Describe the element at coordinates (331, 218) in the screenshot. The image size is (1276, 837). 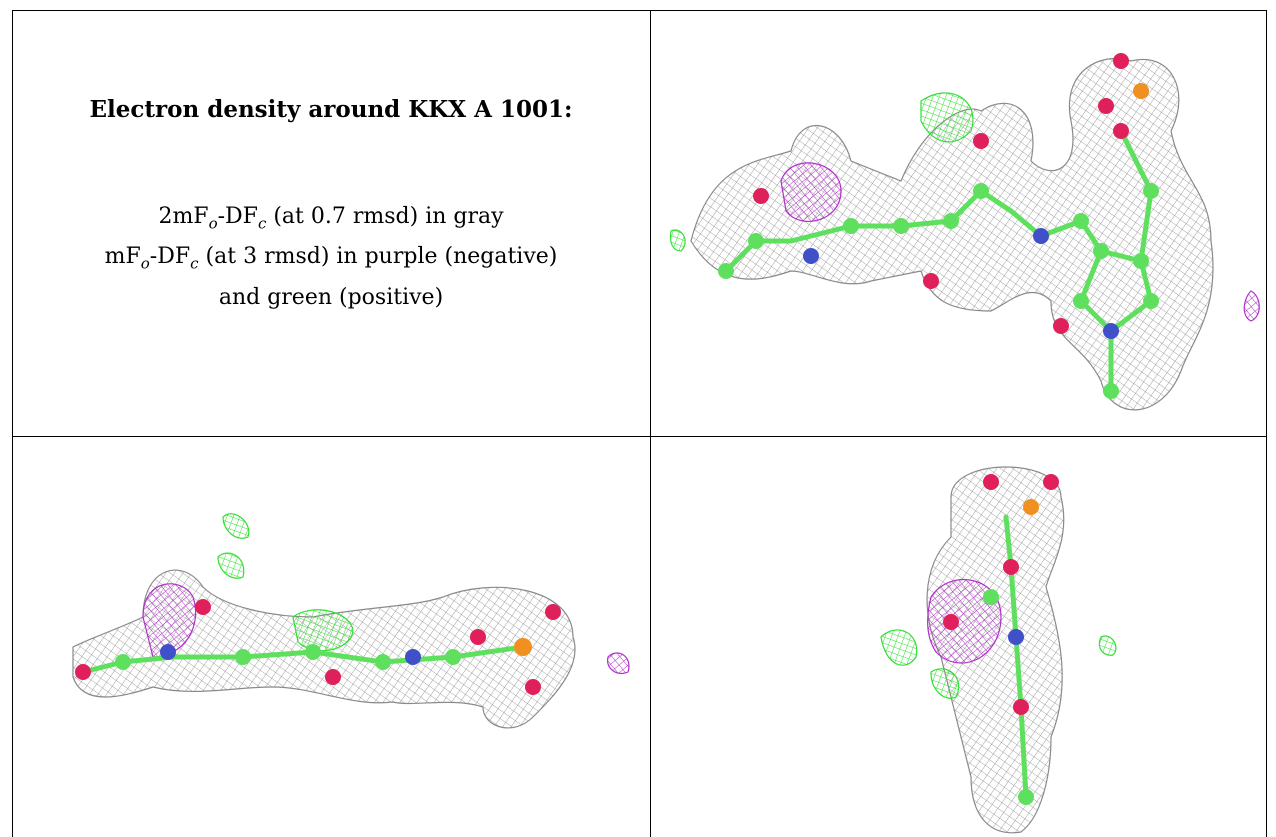
I see `caption-line-gray: 2mFo-DFc (at 0.7 rmsd) in gray` at that location.